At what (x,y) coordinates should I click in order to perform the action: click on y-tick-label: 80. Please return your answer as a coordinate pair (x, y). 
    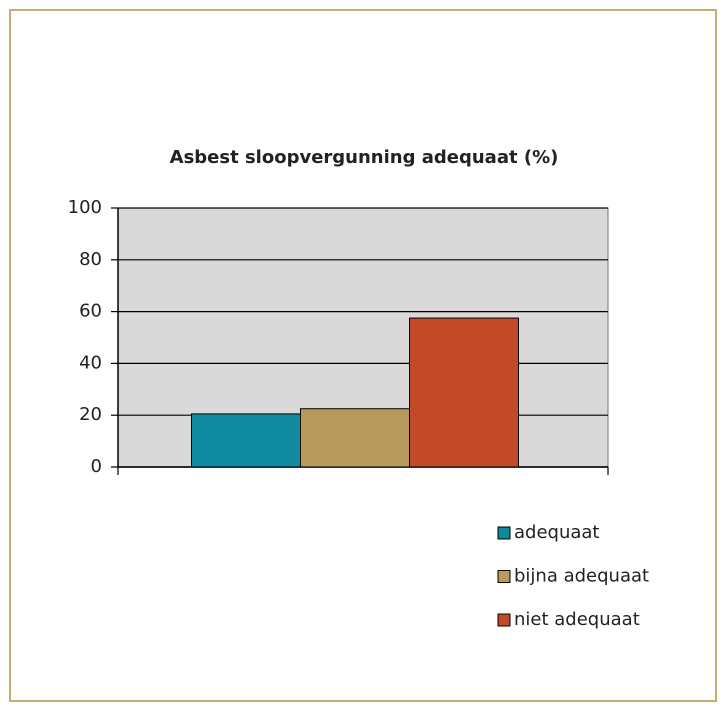
    Looking at the image, I should click on (90, 259).